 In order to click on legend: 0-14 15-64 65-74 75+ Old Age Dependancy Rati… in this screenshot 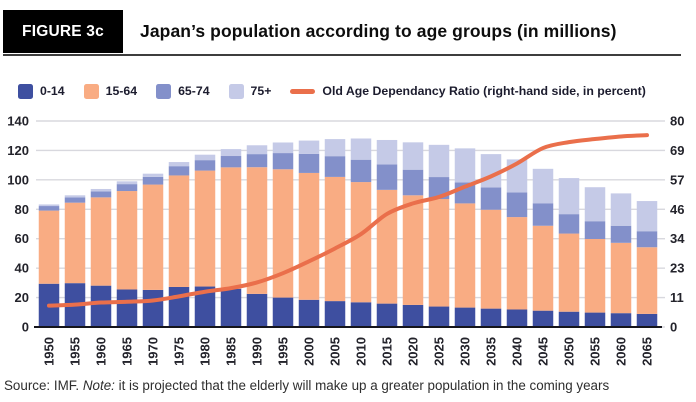, I will do `click(357, 91)`.